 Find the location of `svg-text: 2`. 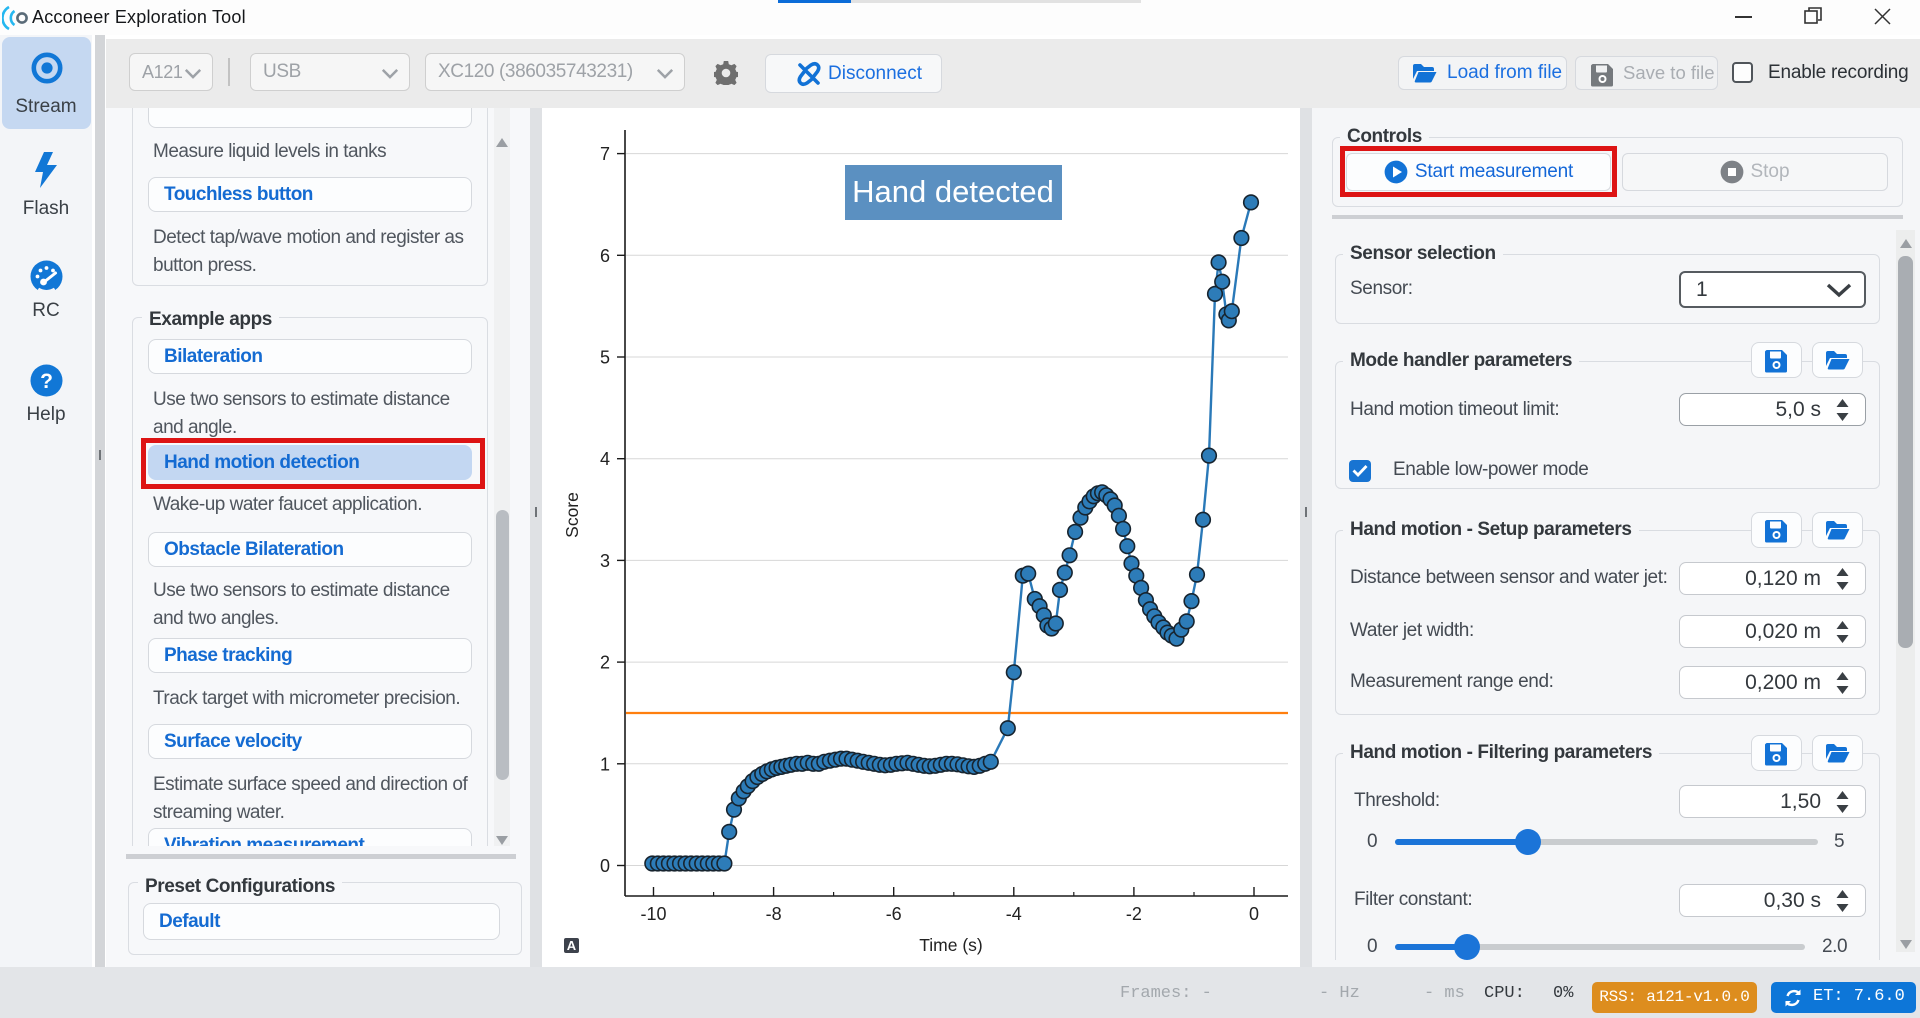

svg-text: 2 is located at coordinates (605, 663).